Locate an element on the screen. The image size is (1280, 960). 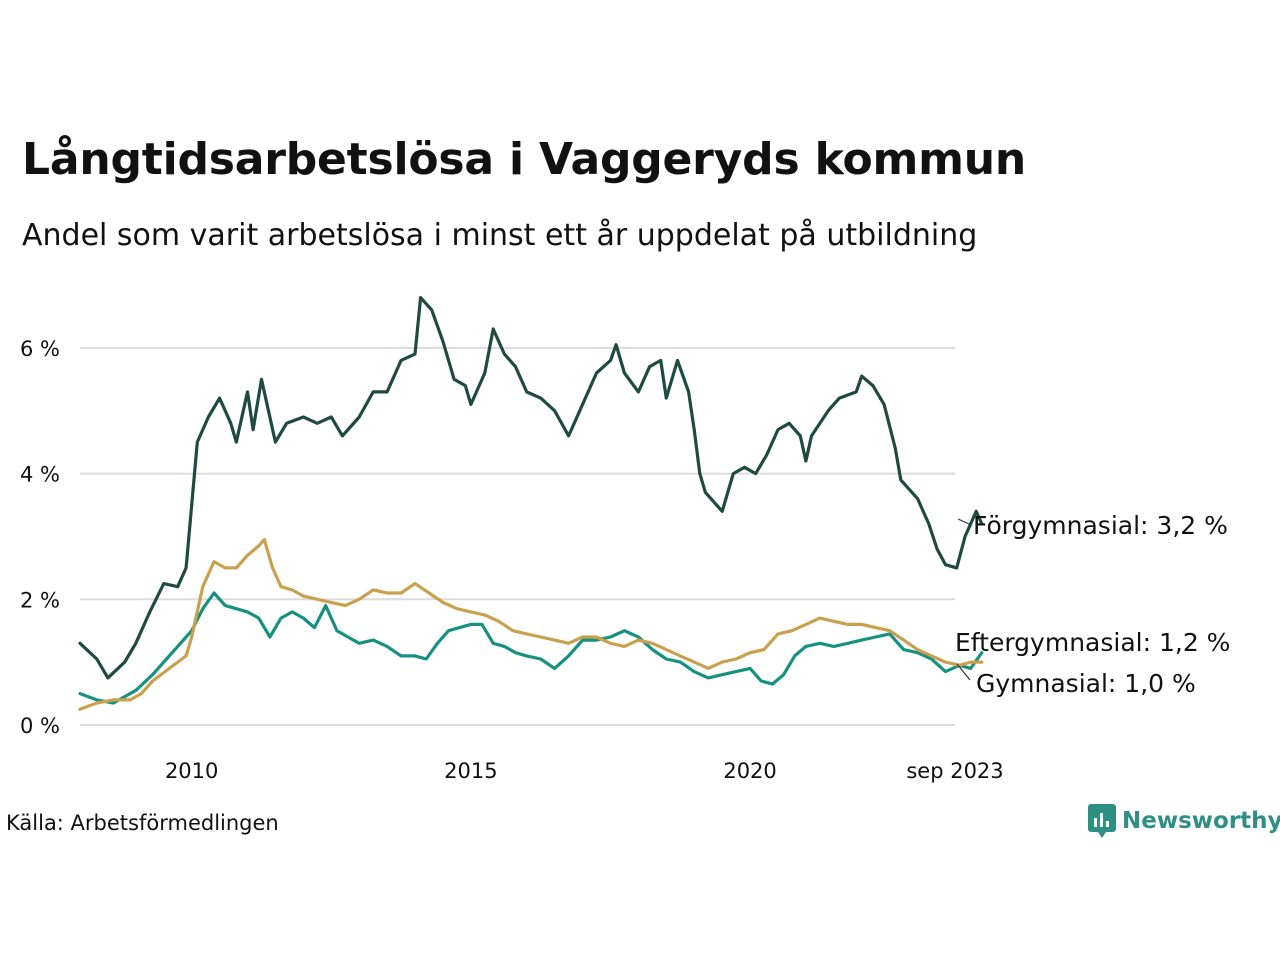
series-line-gymnasial is located at coordinates (531, 624).